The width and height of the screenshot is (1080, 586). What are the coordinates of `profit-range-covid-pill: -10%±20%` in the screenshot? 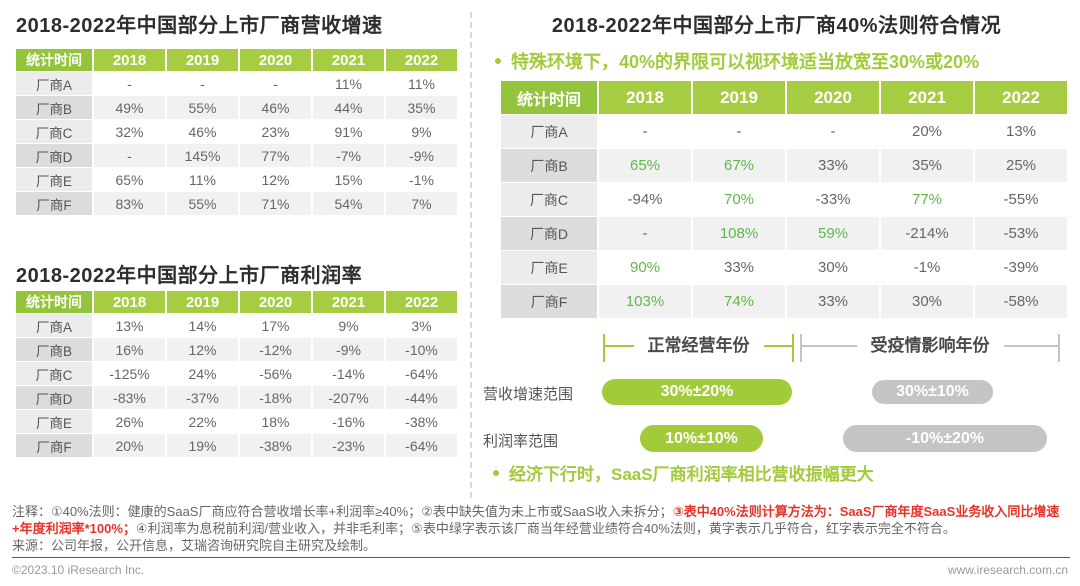 It's located at (945, 438).